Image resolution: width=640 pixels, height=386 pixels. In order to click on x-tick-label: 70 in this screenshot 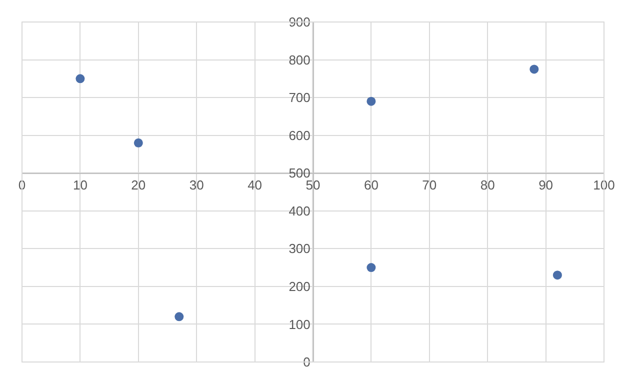, I will do `click(429, 185)`.